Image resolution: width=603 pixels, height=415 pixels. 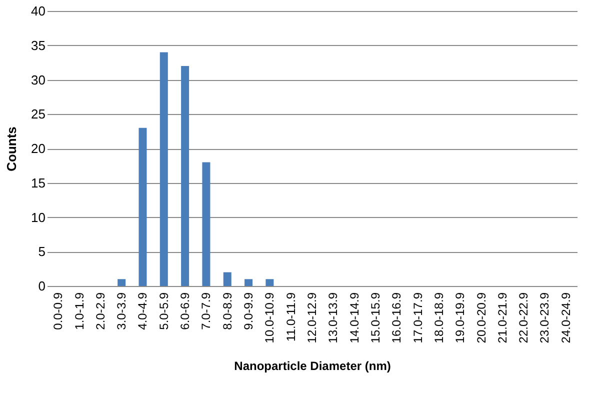 I want to click on y-tick-label: 5, so click(x=42, y=252).